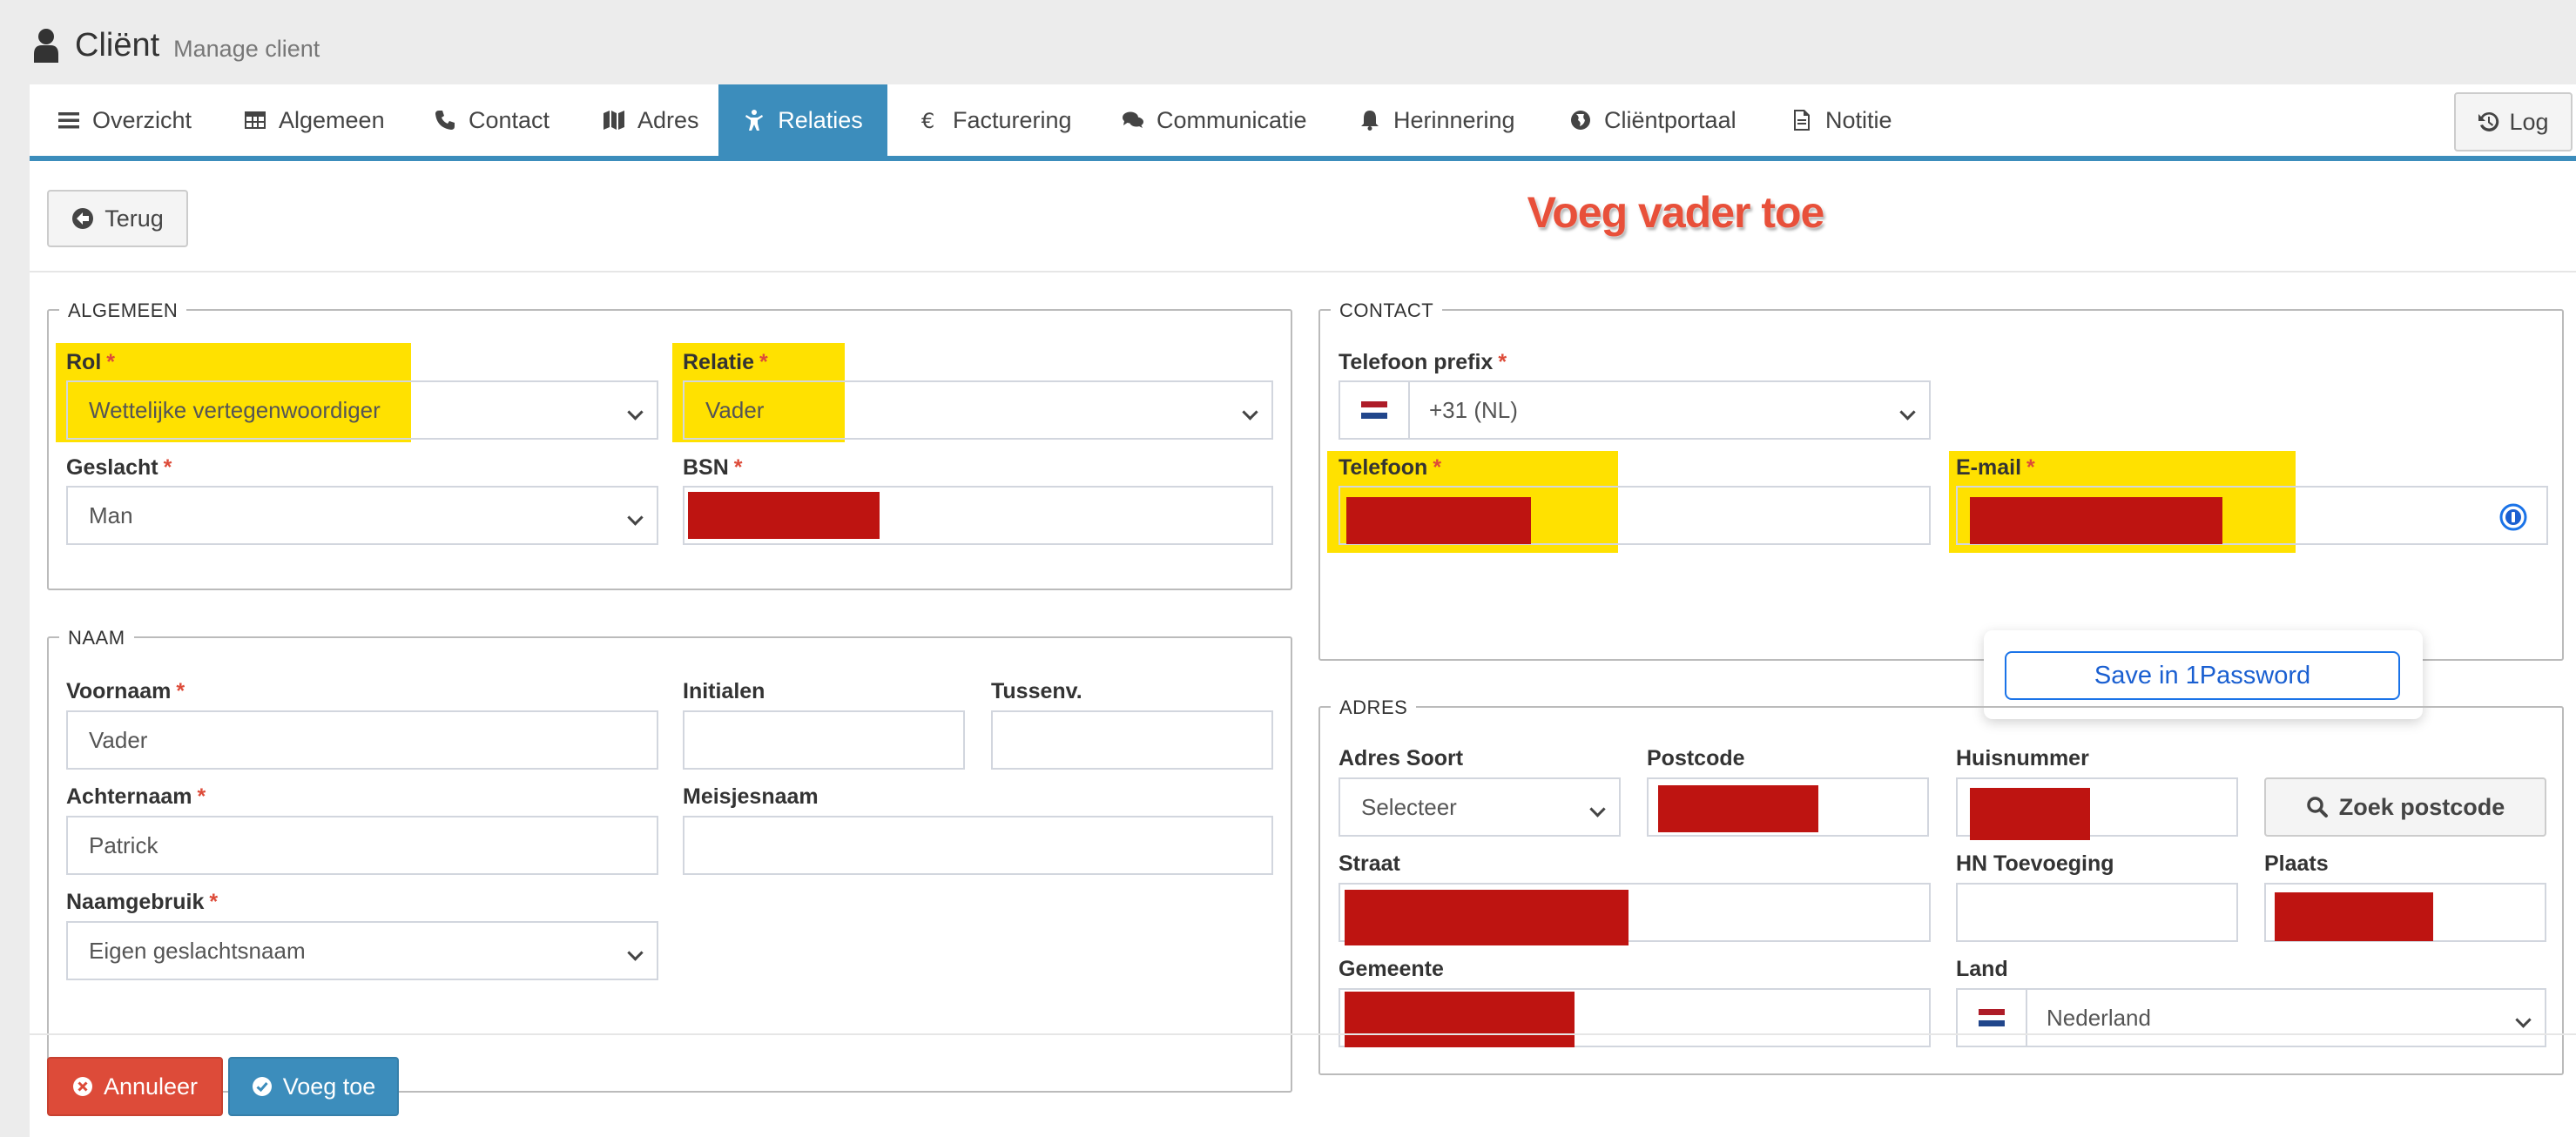 The width and height of the screenshot is (2576, 1137). I want to click on gemeente-label: Gemeente, so click(1392, 969).